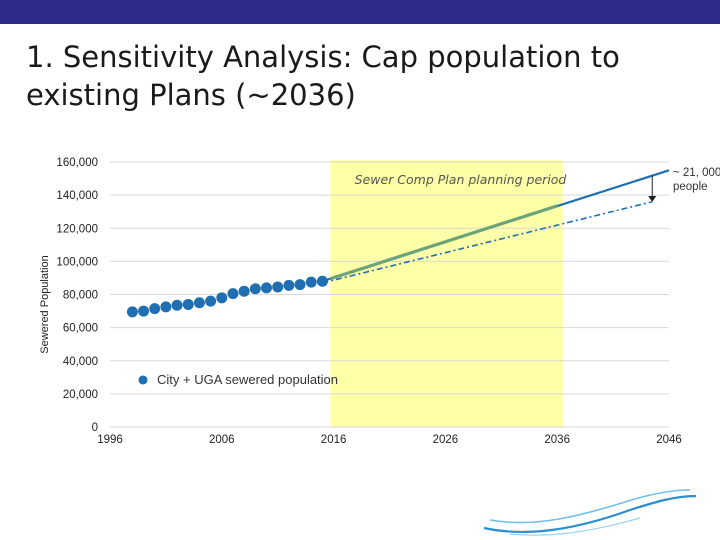  Describe the element at coordinates (80, 296) in the screenshot. I see `y-tick-label: 80,000` at that location.